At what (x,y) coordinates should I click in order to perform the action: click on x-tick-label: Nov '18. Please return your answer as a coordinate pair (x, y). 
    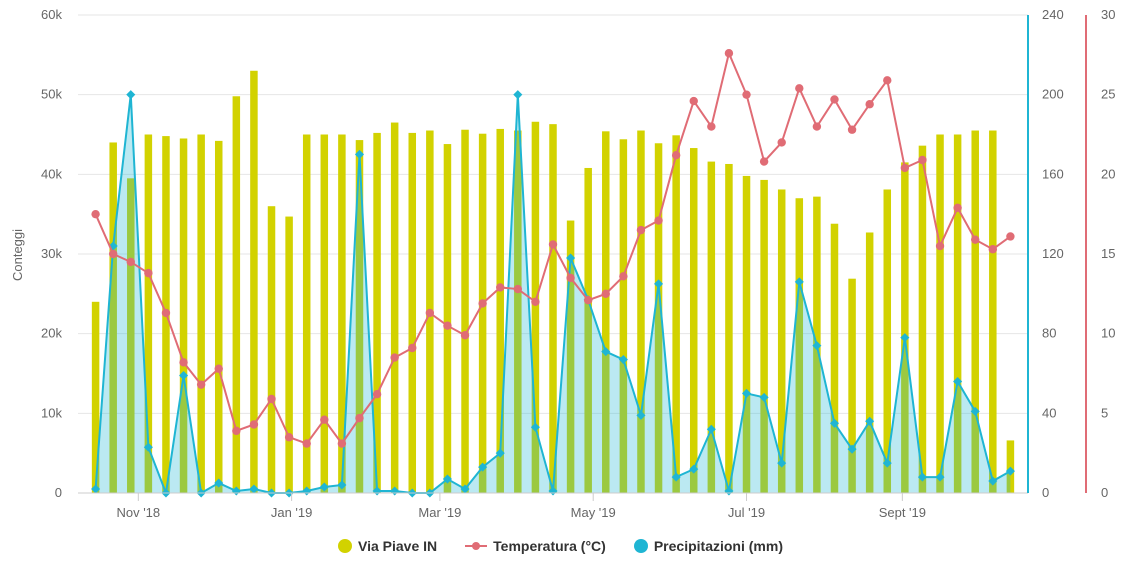
    Looking at the image, I should click on (138, 512).